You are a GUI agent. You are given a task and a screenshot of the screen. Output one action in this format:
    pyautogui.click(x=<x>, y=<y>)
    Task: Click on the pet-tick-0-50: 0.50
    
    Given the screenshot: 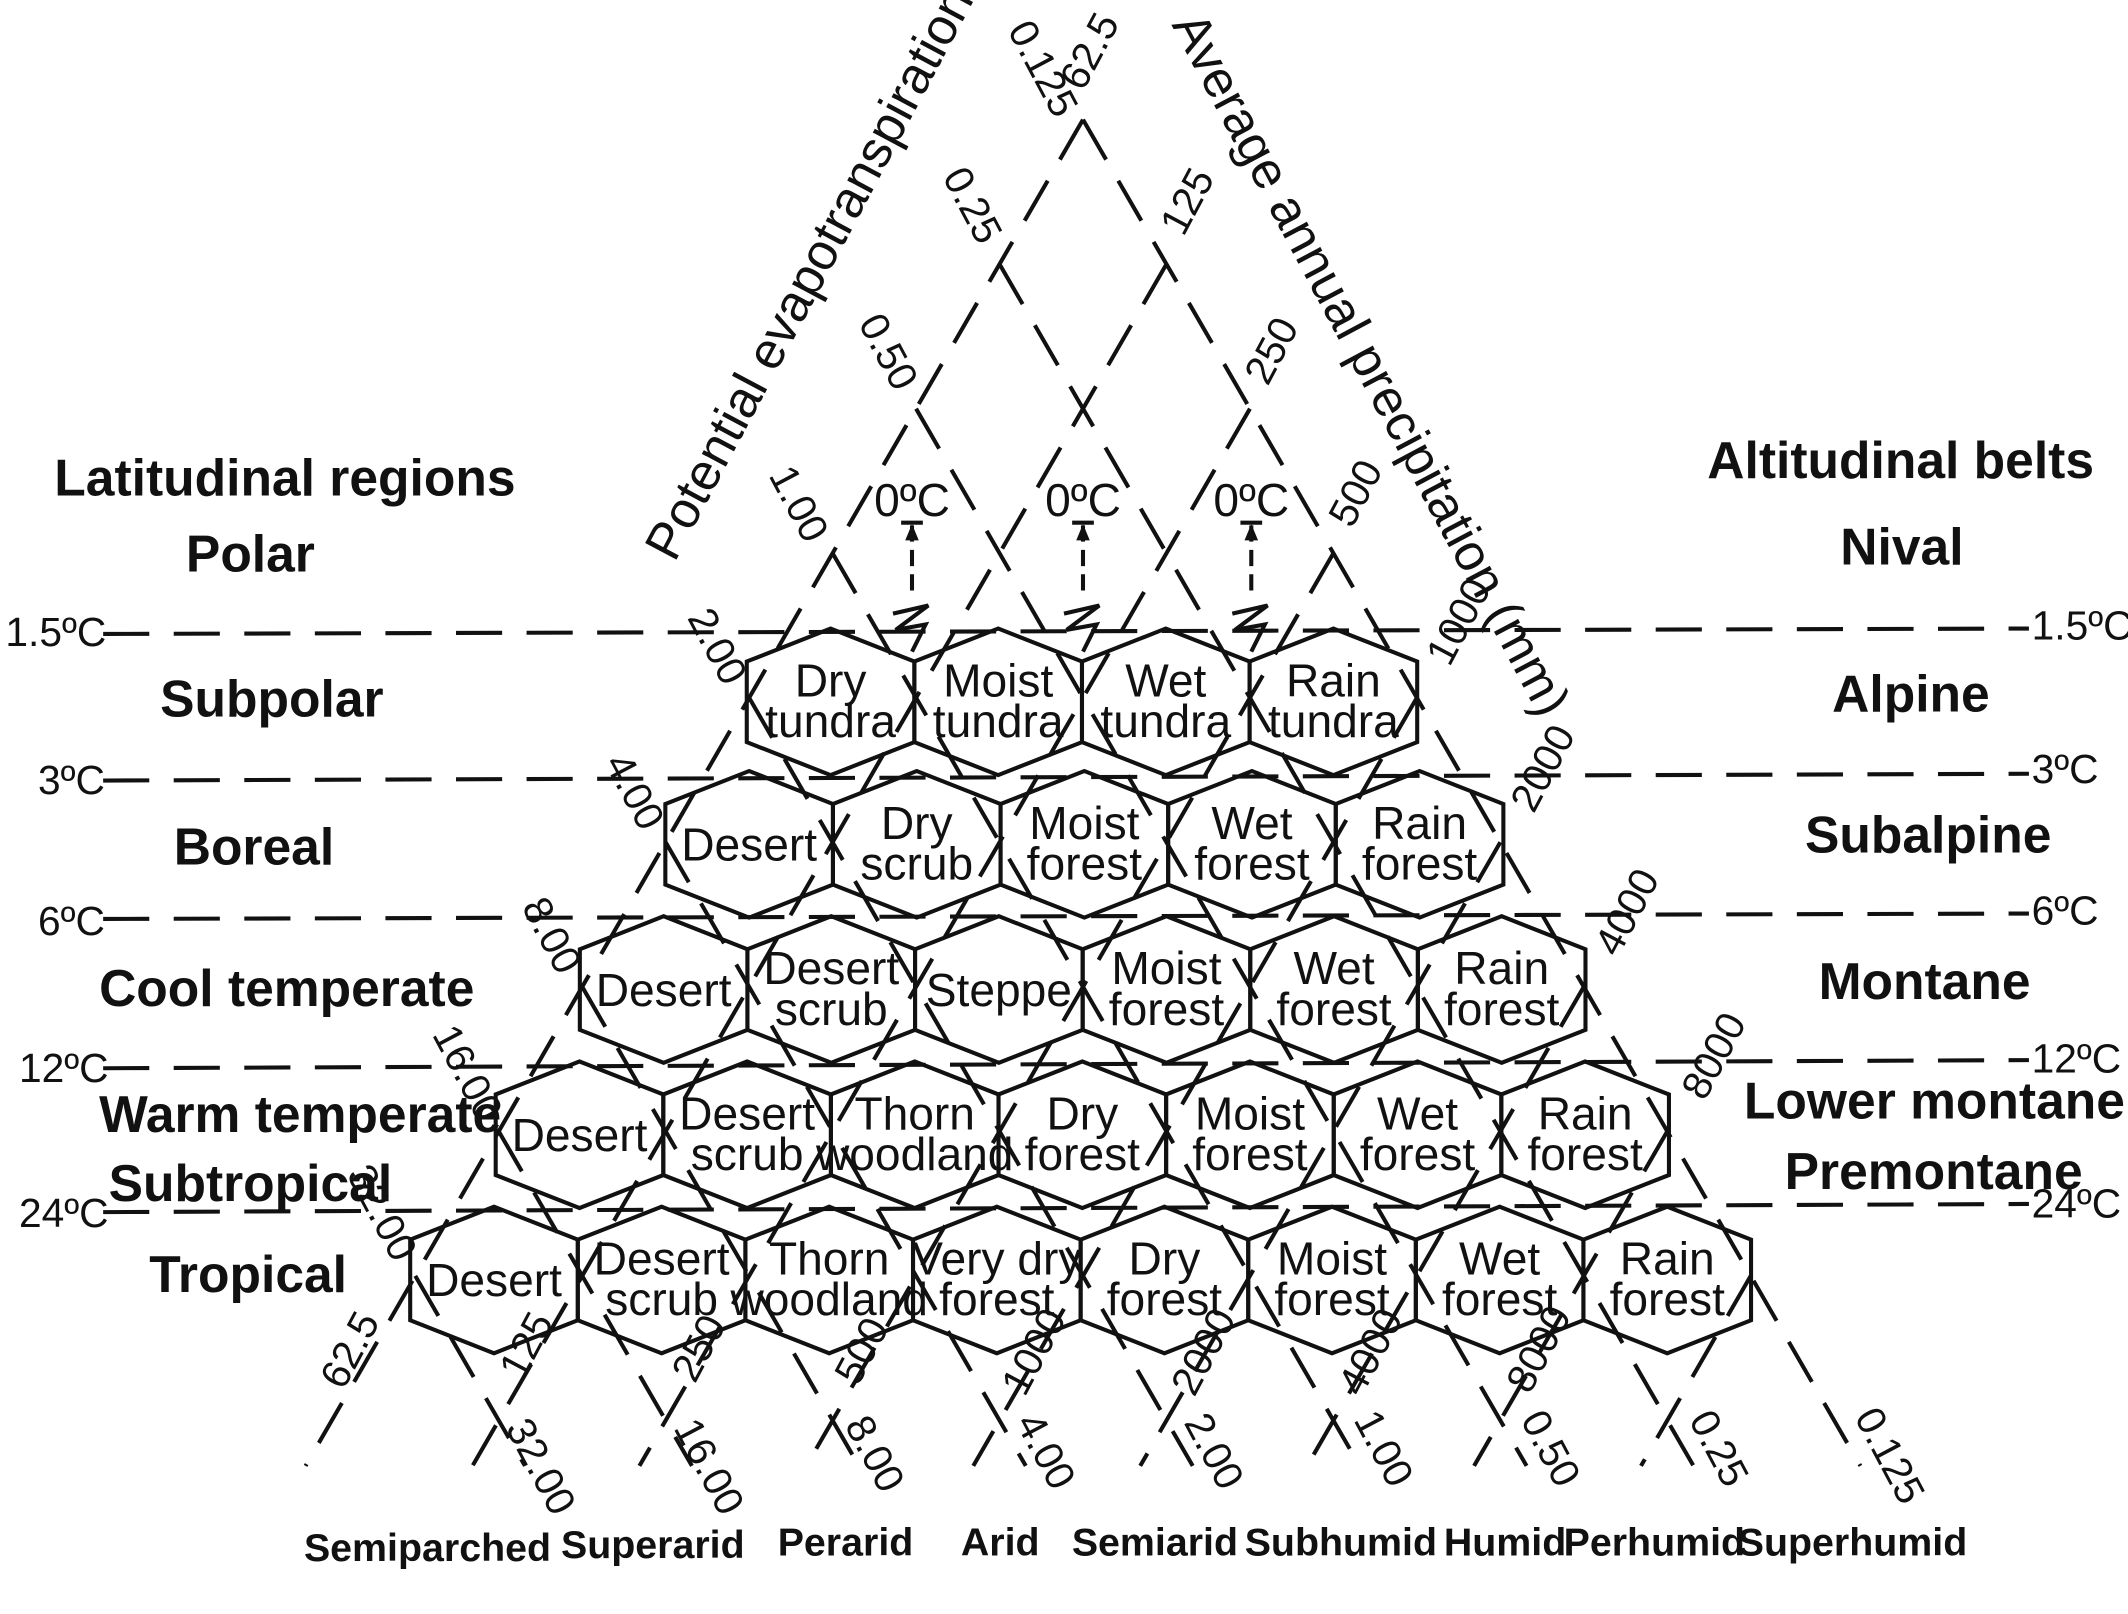 What is the action you would take?
    pyautogui.click(x=889, y=352)
    